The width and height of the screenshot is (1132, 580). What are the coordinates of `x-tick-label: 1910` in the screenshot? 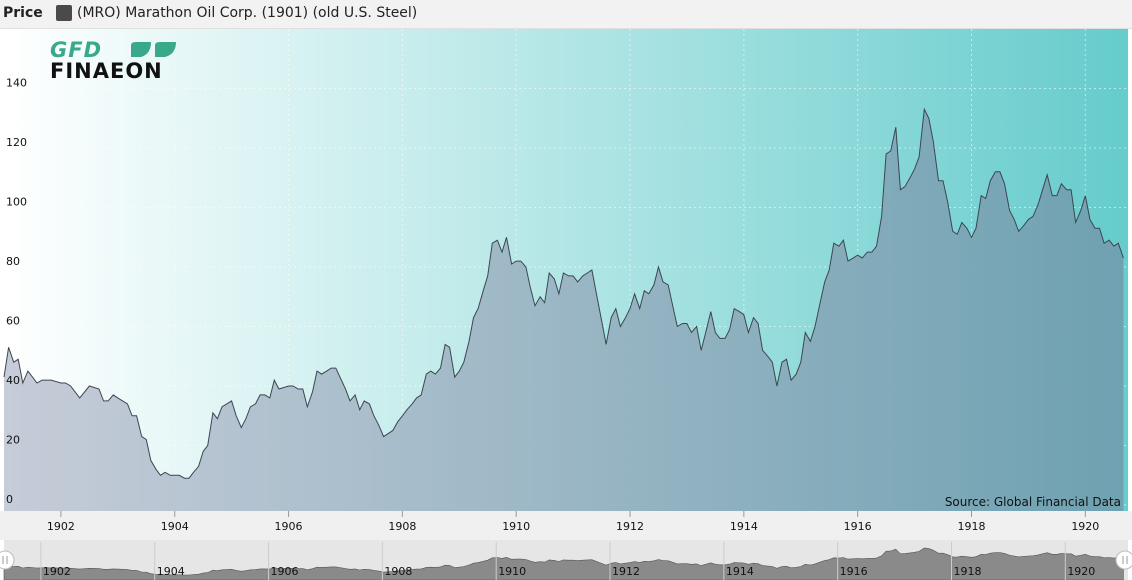 It's located at (516, 526).